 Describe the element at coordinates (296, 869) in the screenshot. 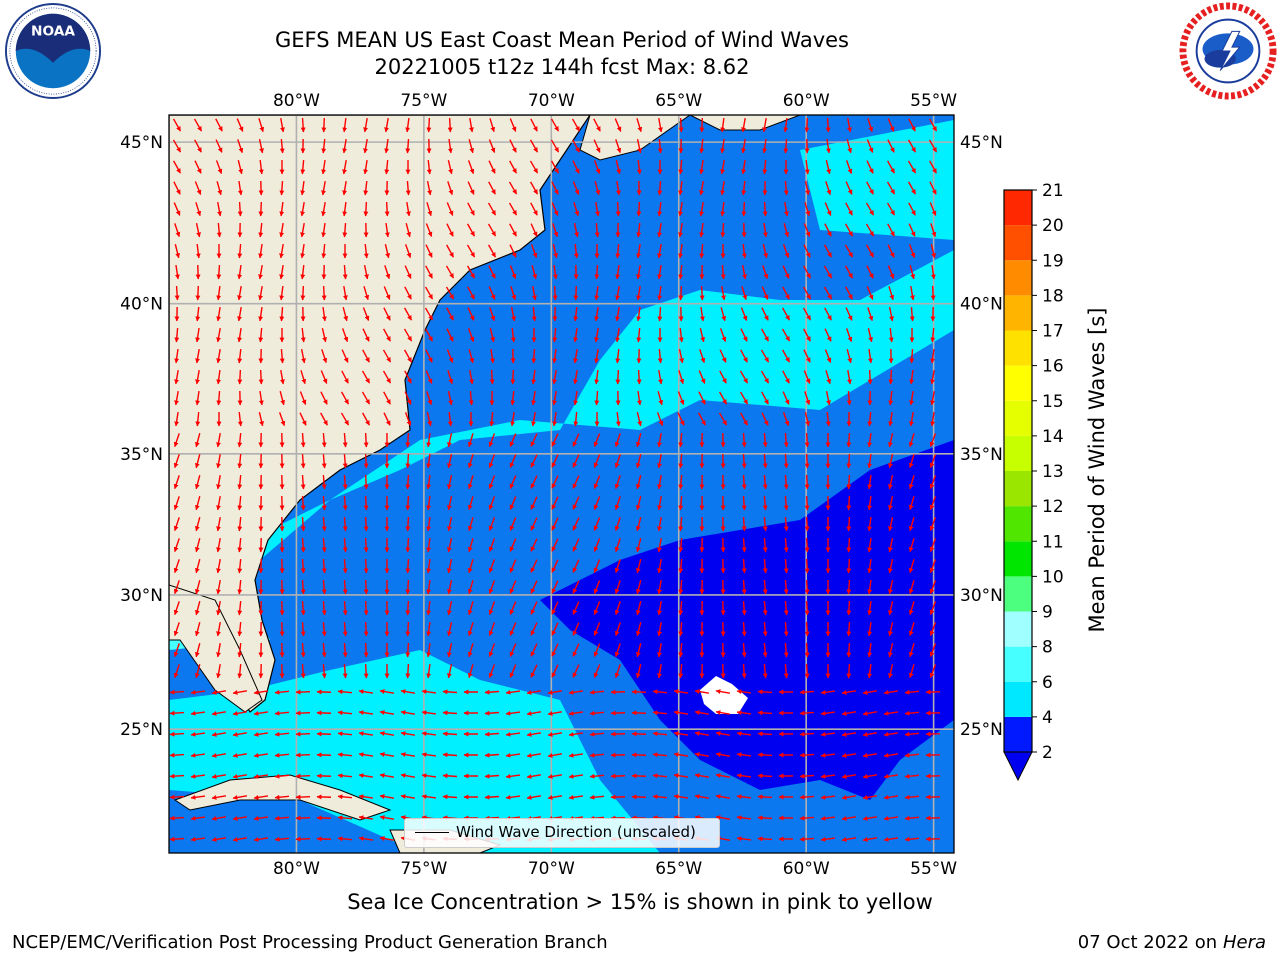

I see `lon-label-bottom: 80°W` at that location.